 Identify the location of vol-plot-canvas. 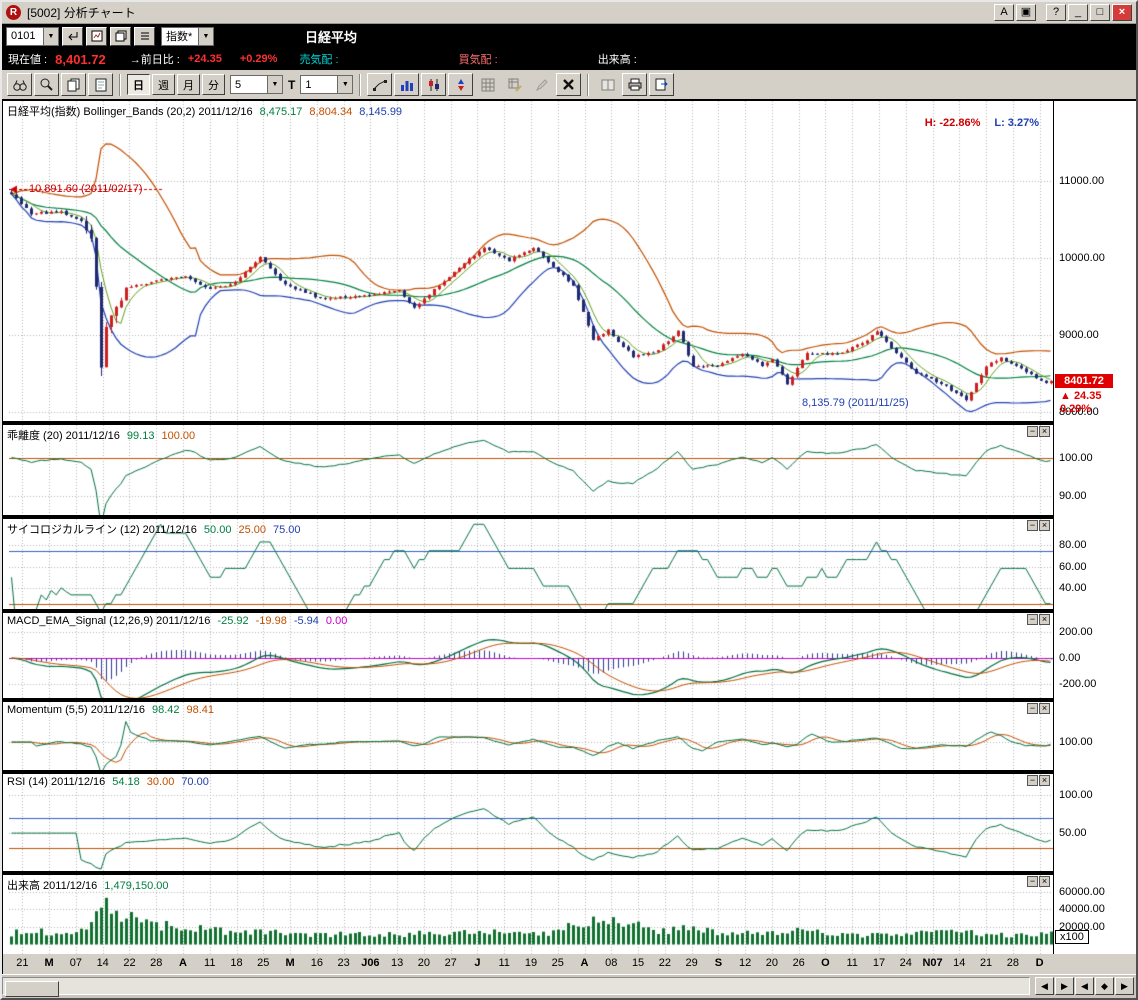
(531, 914).